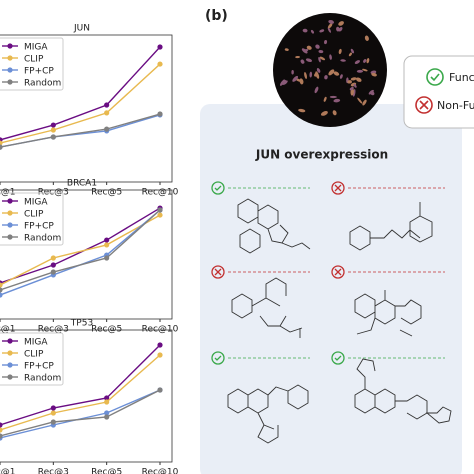 This screenshot has height=474, width=474. What do you see at coordinates (424, 105) in the screenshot?
I see `cross-icon` at bounding box center [424, 105].